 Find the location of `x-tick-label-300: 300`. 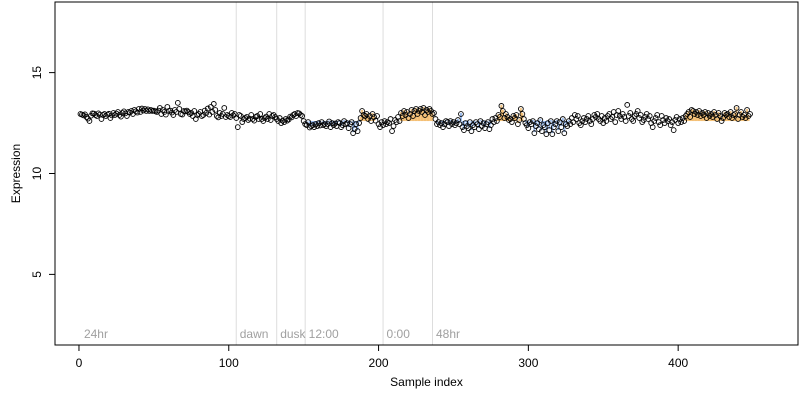

x-tick-label-300: 300 is located at coordinates (528, 363).